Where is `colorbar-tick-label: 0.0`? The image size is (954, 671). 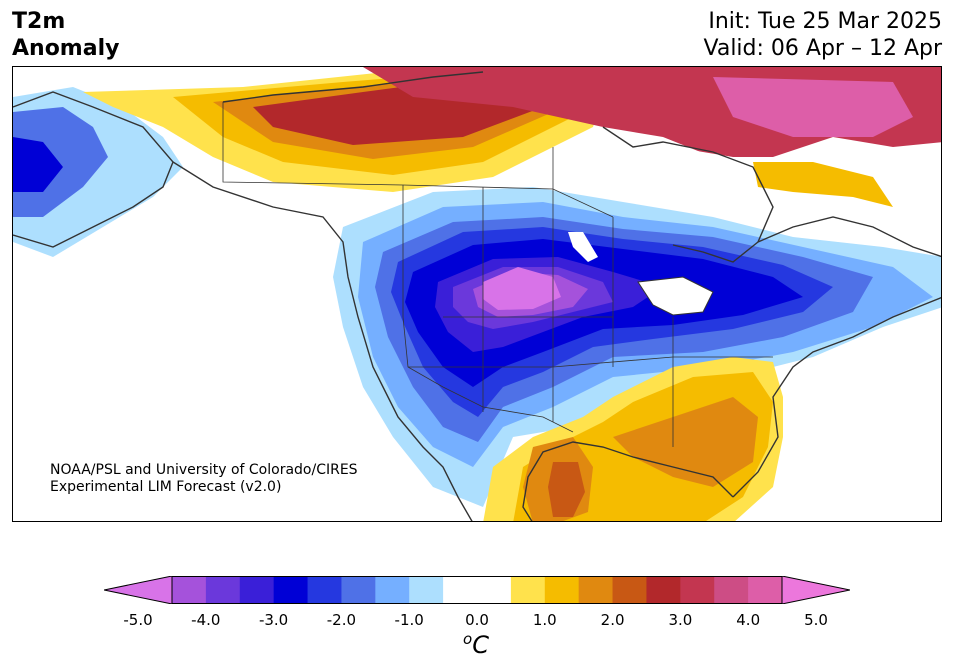
colorbar-tick-label: 0.0 is located at coordinates (477, 620).